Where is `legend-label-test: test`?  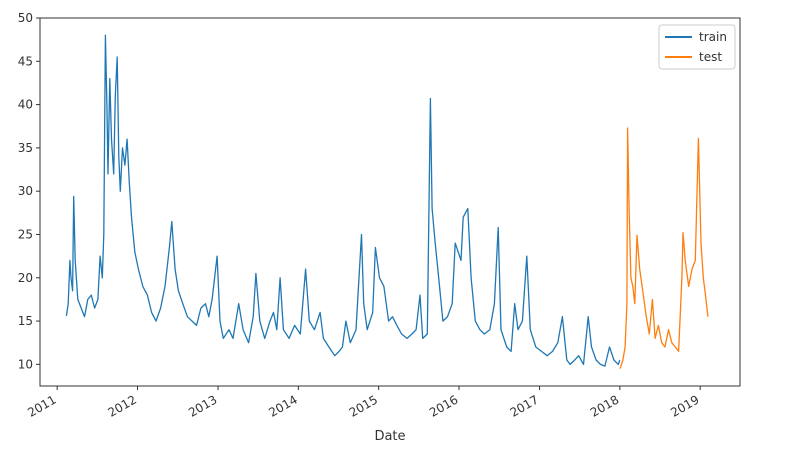
legend-label-test: test is located at coordinates (710, 57).